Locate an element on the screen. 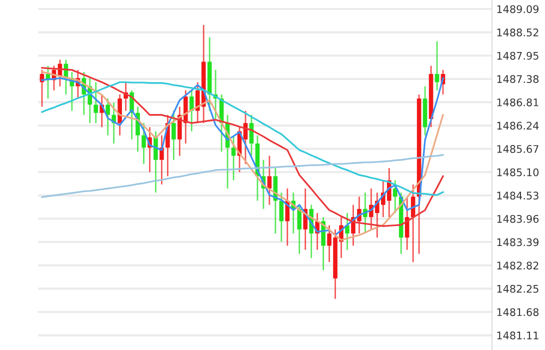 This screenshot has height=350, width=545. y-tick-label: 1486.24 is located at coordinates (518, 126).